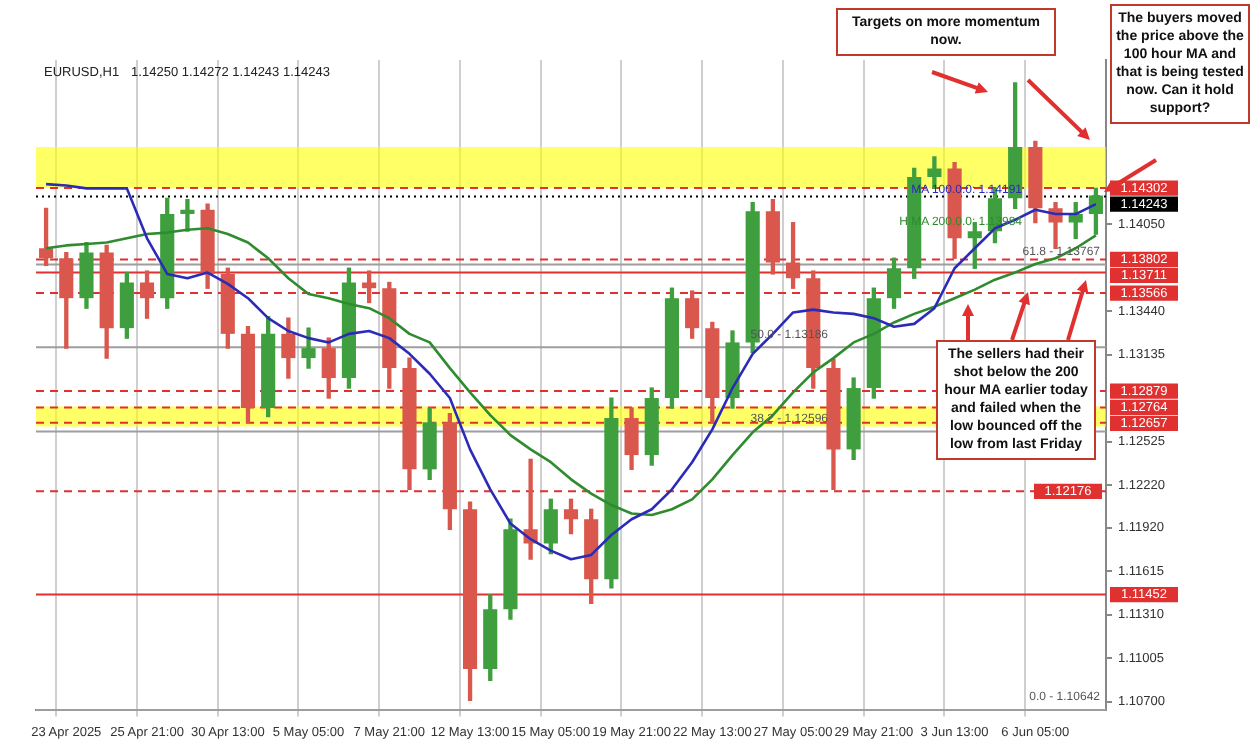 The width and height of the screenshot is (1254, 752). What do you see at coordinates (187, 215) in the screenshot?
I see `candlestick` at bounding box center [187, 215].